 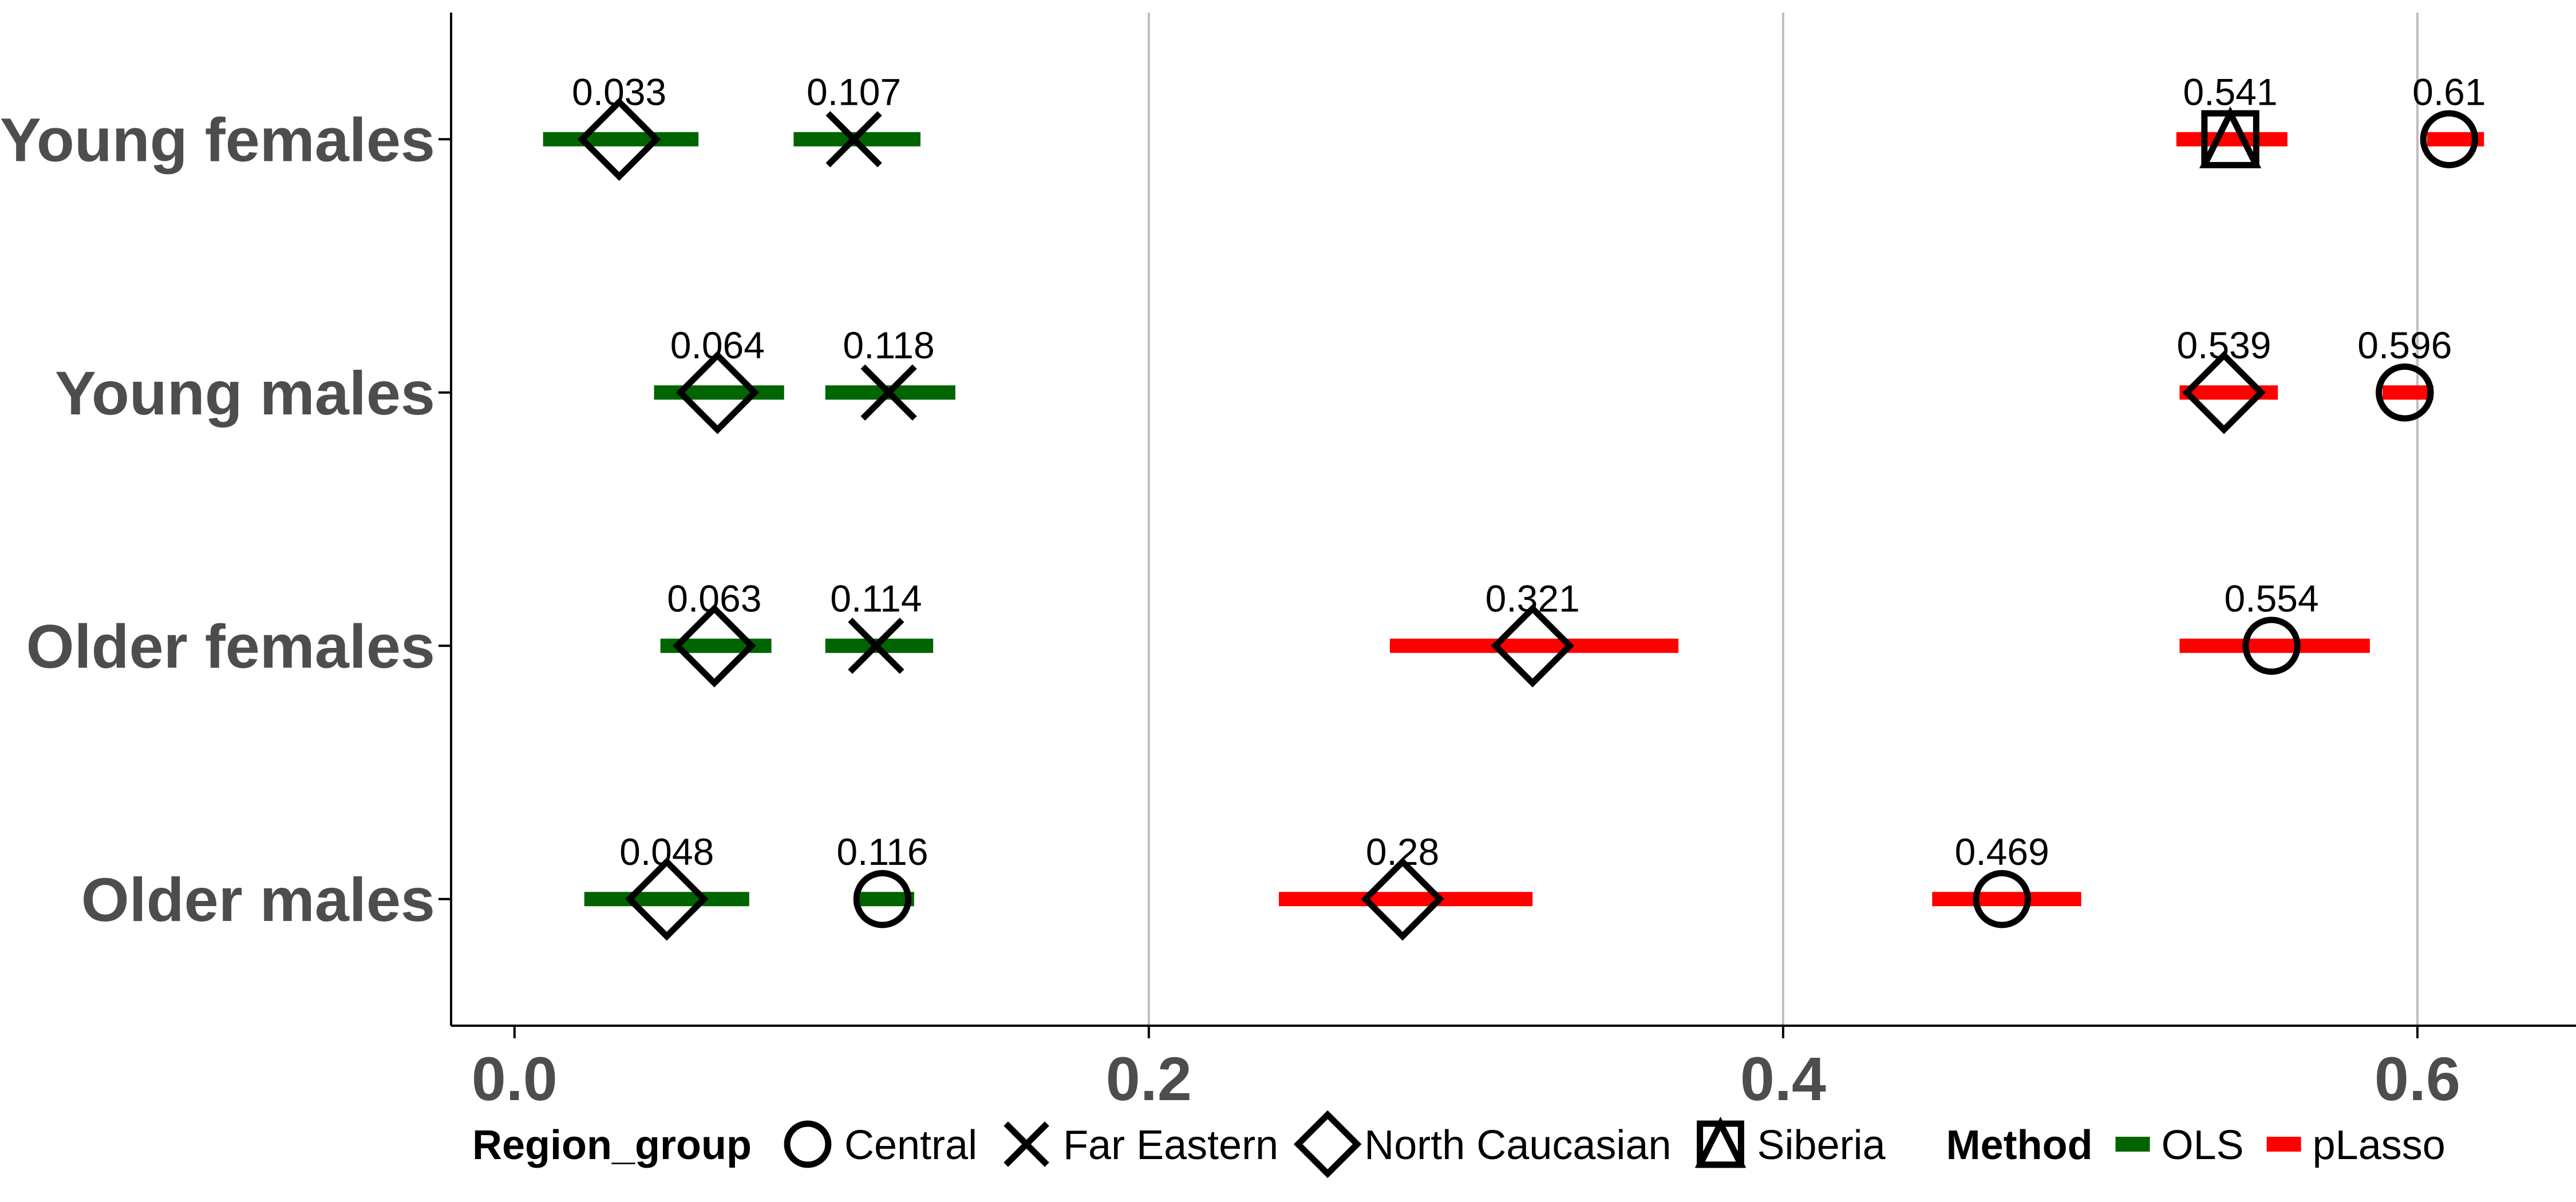 What do you see at coordinates (2449, 139) in the screenshot?
I see `marker-young-females-plasso-central` at bounding box center [2449, 139].